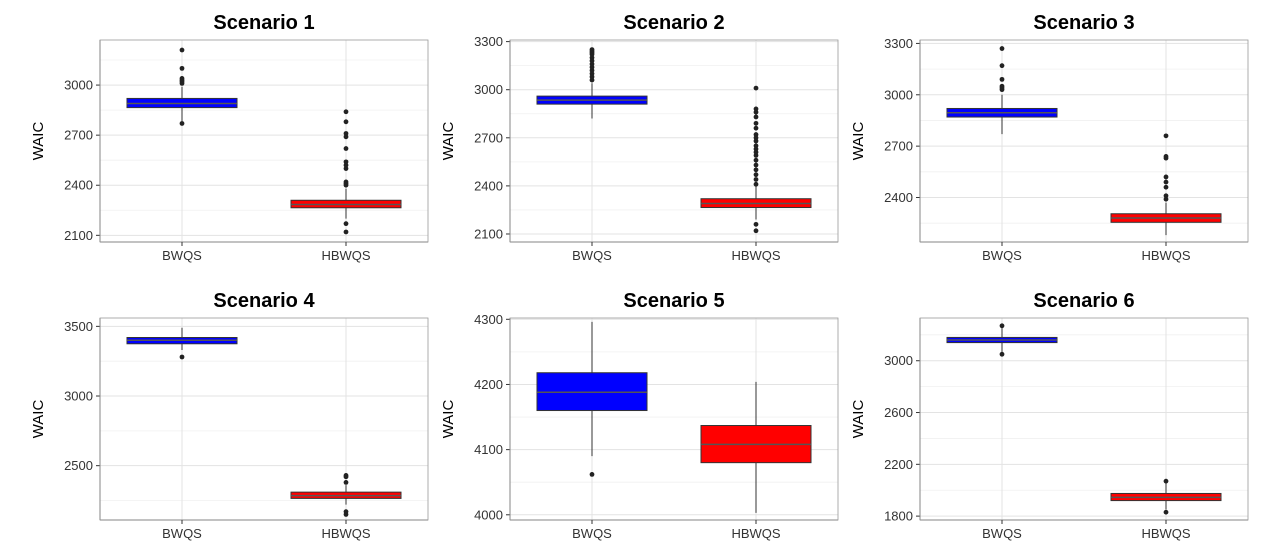 The width and height of the screenshot is (1280, 553). What do you see at coordinates (263, 23) in the screenshot?
I see `panel-title: Scenario 1` at bounding box center [263, 23].